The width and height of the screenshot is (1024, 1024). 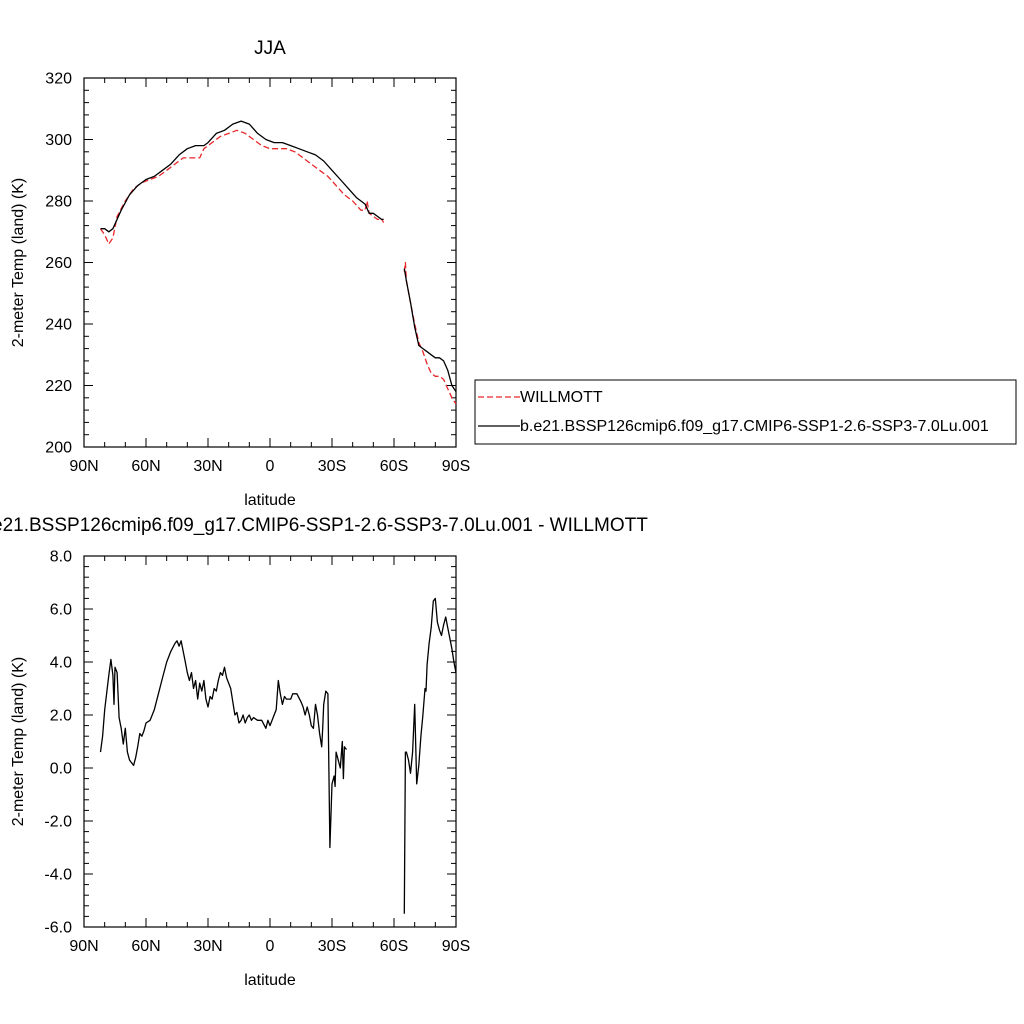 What do you see at coordinates (58, 79) in the screenshot?
I see `top-y-tick-label: 320` at bounding box center [58, 79].